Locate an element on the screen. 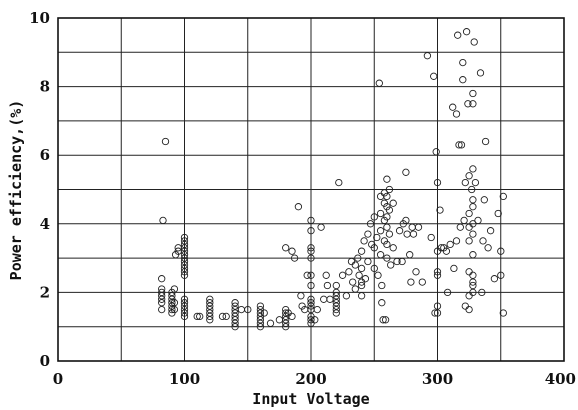 The image size is (578, 410). y-axis-ticks: 0 2 4 6 8 10 is located at coordinates (39, 189).